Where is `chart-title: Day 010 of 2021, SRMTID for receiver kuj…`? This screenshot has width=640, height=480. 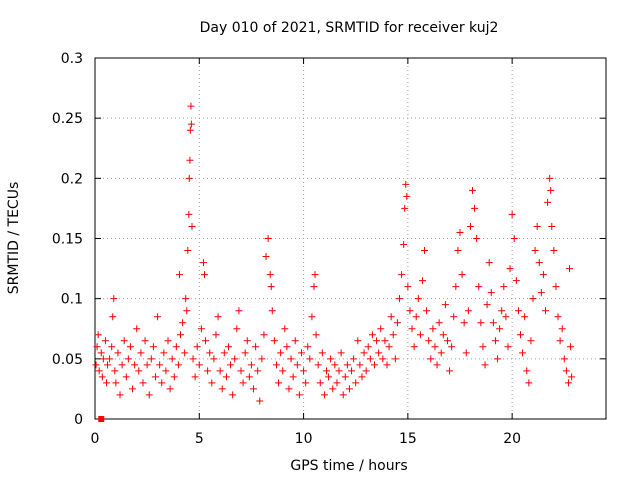
chart-title: Day 010 of 2021, SRMTID for receiver kuj… is located at coordinates (349, 28).